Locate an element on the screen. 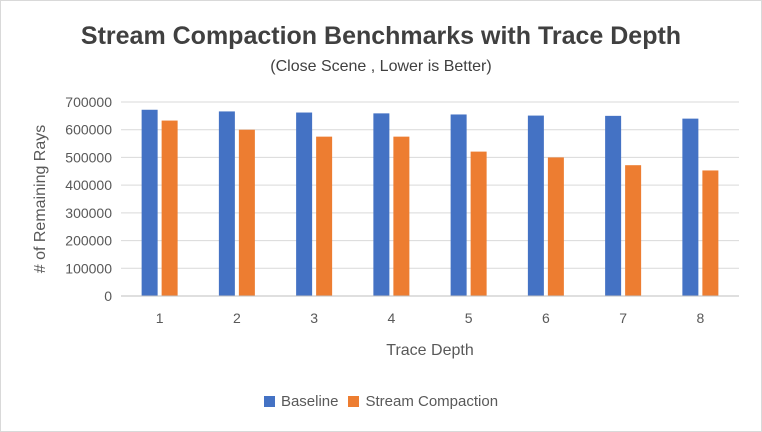 Image resolution: width=762 pixels, height=432 pixels. x-tick-label: 5 is located at coordinates (469, 318).